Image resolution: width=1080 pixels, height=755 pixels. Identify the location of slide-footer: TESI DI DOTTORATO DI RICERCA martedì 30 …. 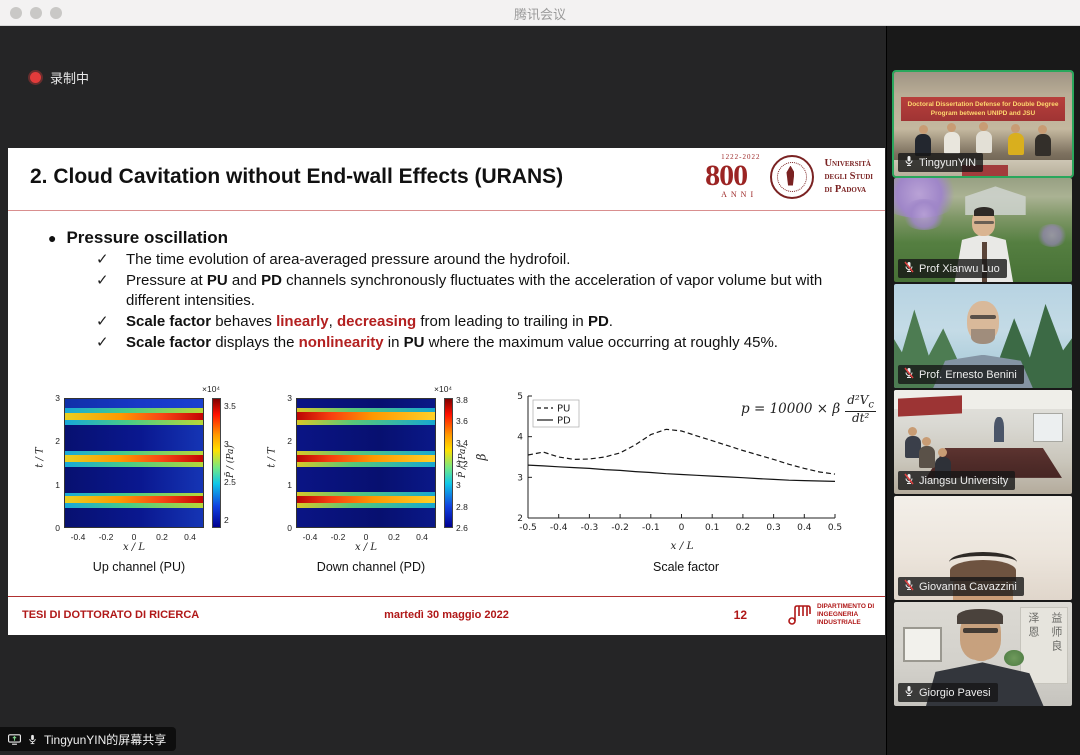
(446, 615).